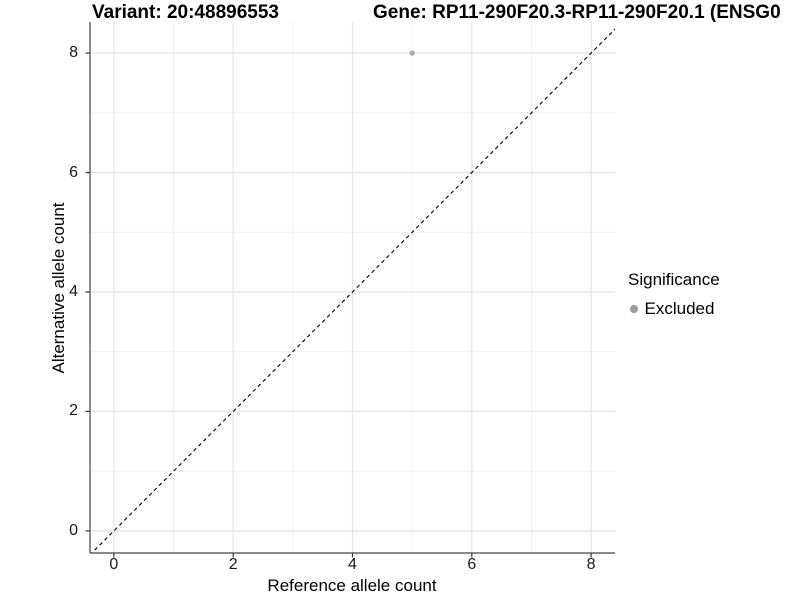  I want to click on y-axis-title: Alternative allele count, so click(58, 288).